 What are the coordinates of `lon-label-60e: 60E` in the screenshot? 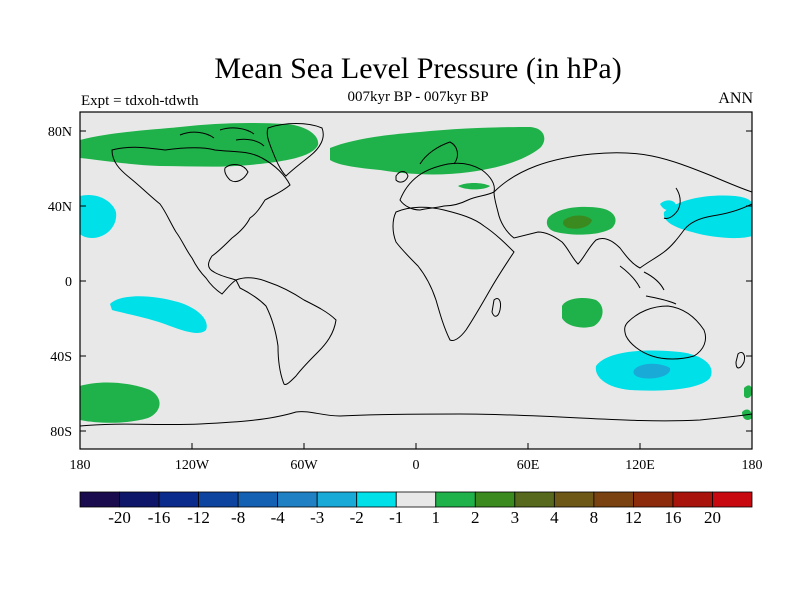 It's located at (528, 465).